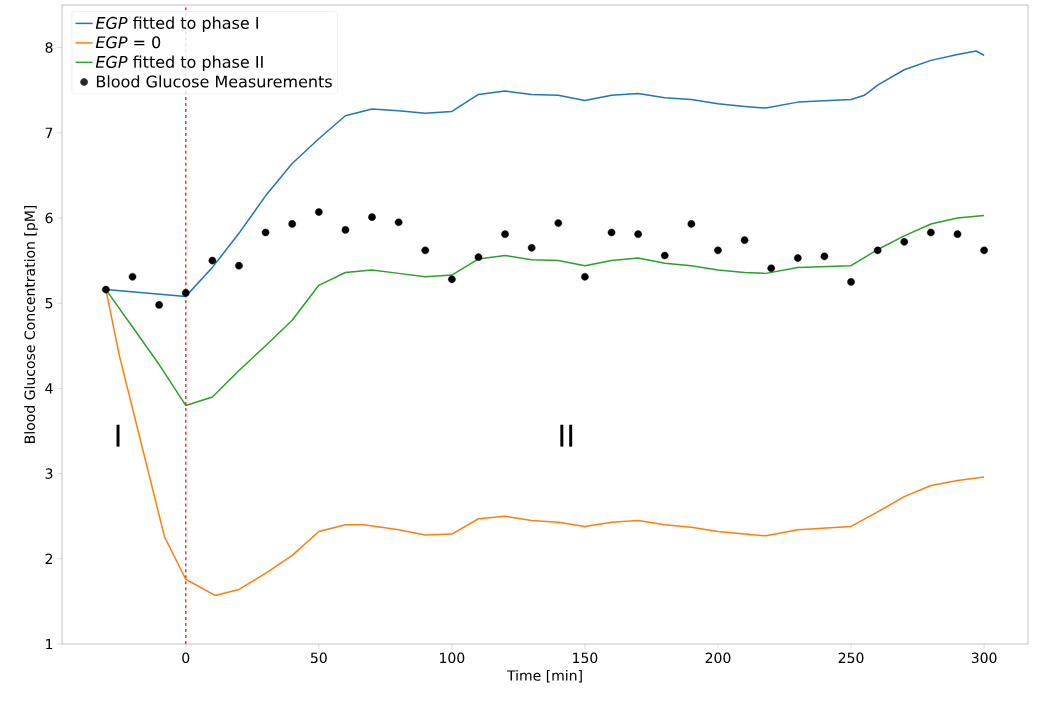 The image size is (1038, 704). What do you see at coordinates (318, 658) in the screenshot?
I see `x-tick-label: 50` at bounding box center [318, 658].